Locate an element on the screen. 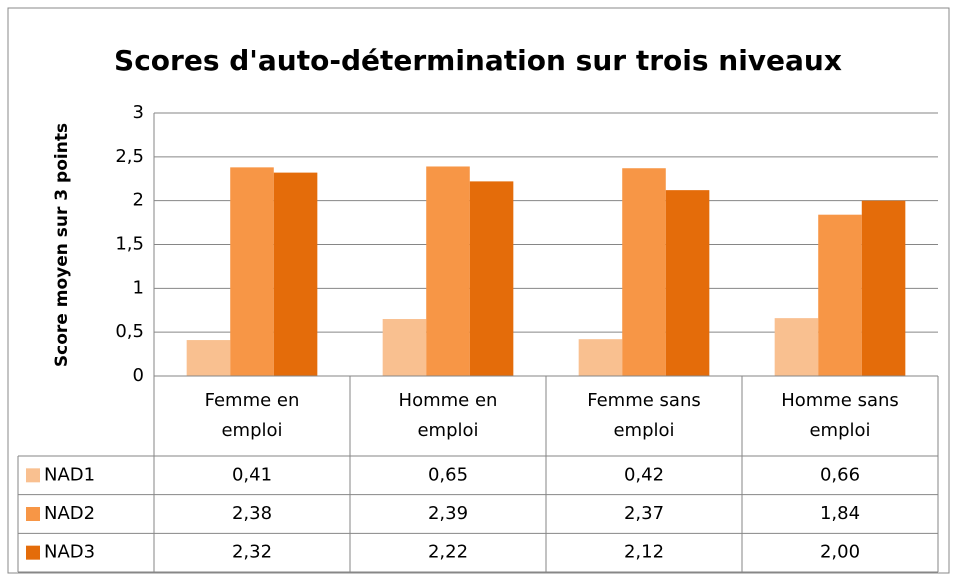 Image resolution: width=957 pixels, height=585 pixels. table-value: 1,84 is located at coordinates (840, 513).